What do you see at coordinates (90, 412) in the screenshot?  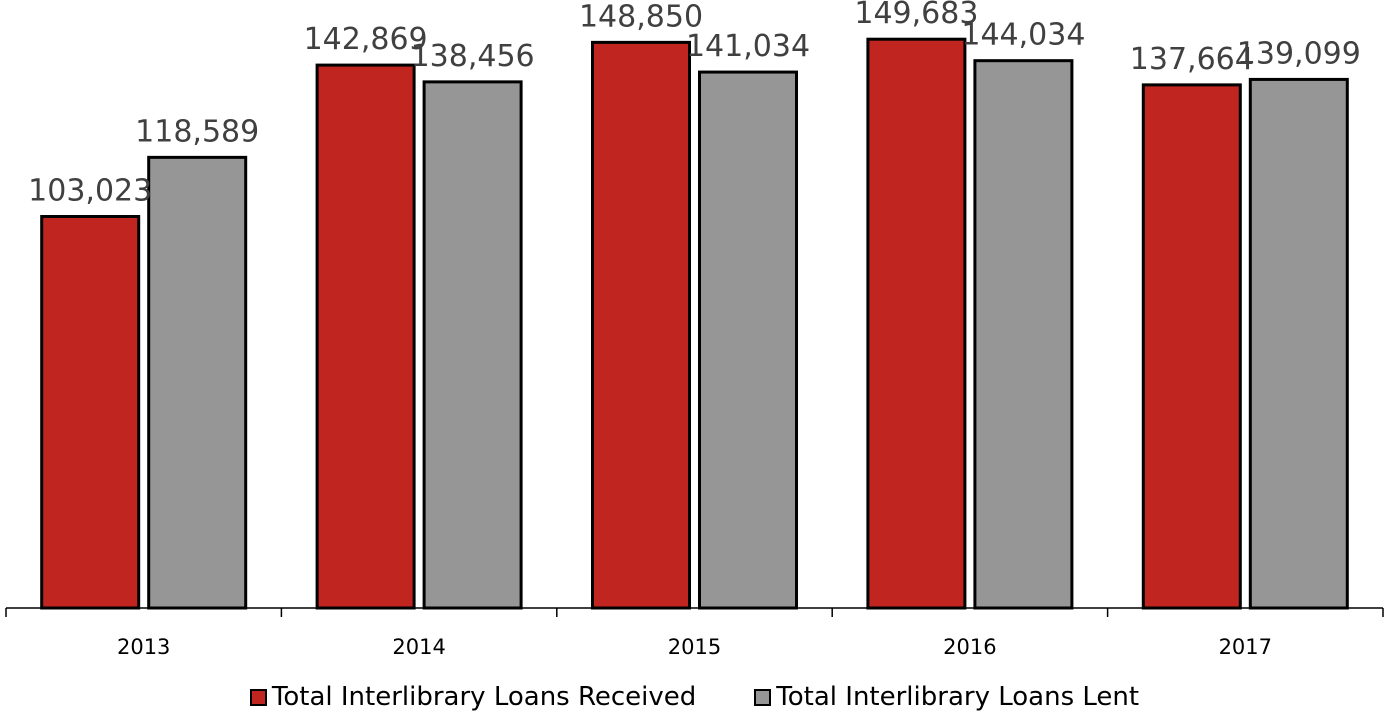 I see `bar-received-2013` at bounding box center [90, 412].